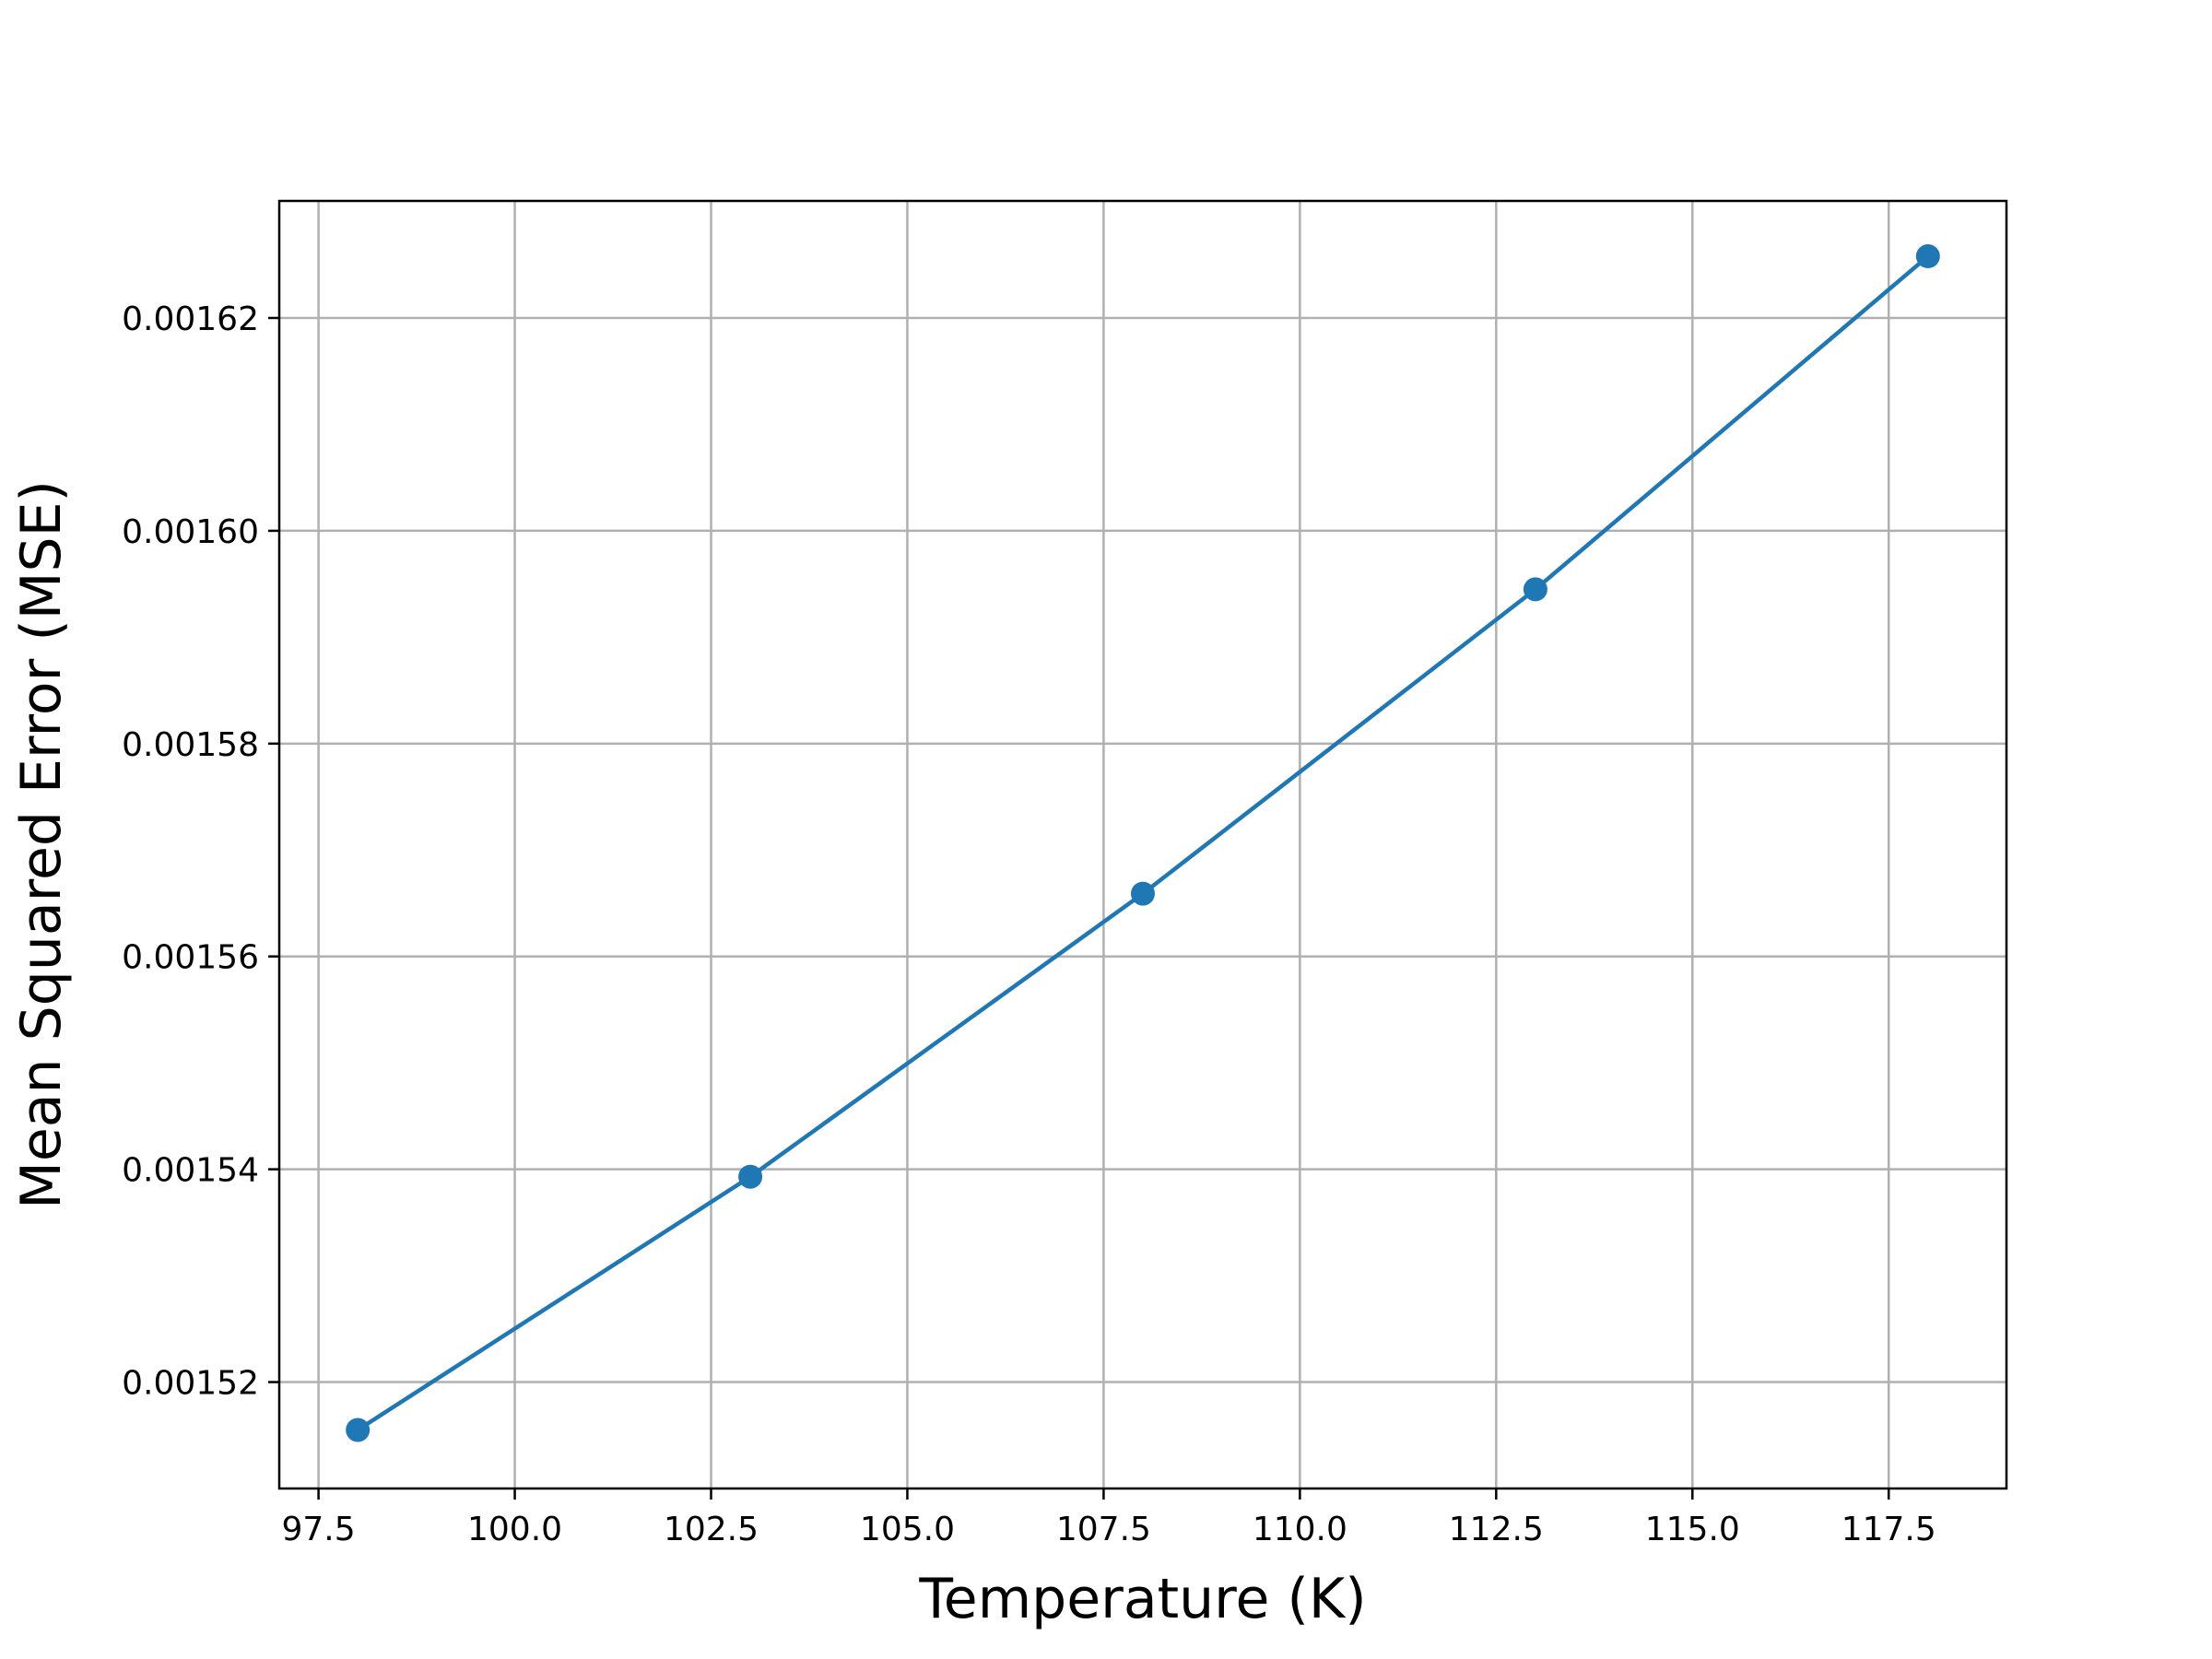 This screenshot has height=1659, width=2212. I want to click on x-tick-label: 100.0, so click(514, 1529).